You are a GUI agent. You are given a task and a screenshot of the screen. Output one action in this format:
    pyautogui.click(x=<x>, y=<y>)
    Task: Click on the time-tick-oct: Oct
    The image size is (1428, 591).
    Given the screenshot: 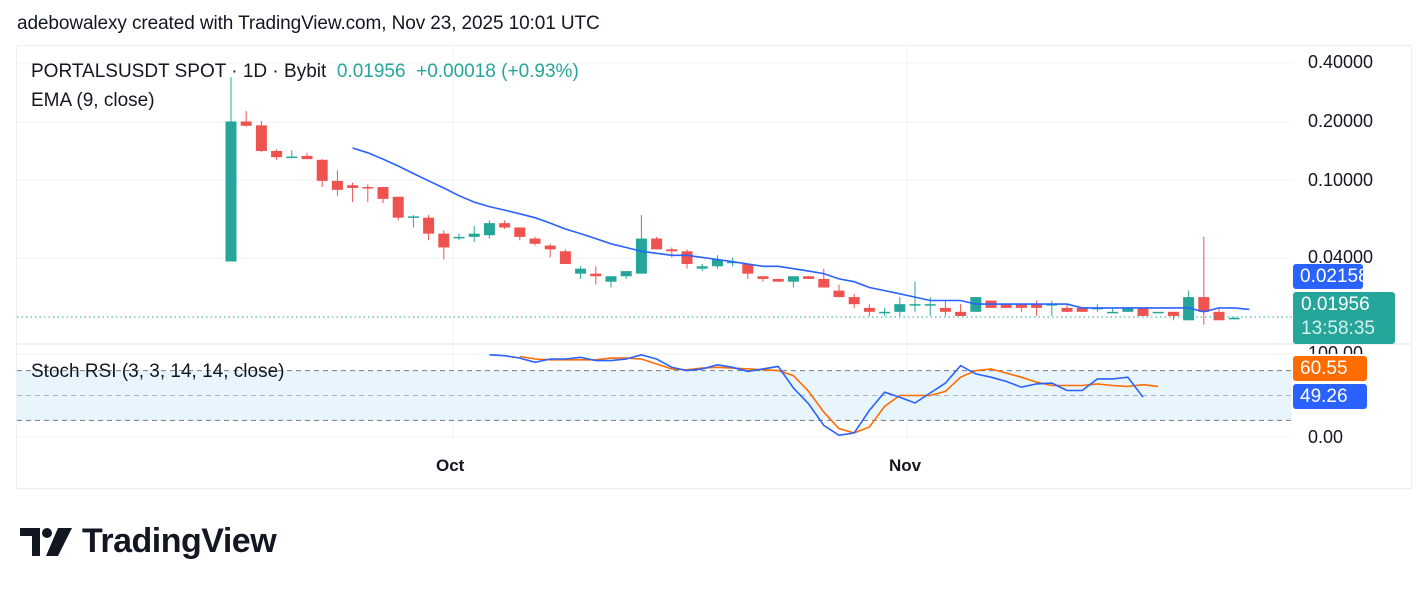 What is the action you would take?
    pyautogui.click(x=450, y=465)
    